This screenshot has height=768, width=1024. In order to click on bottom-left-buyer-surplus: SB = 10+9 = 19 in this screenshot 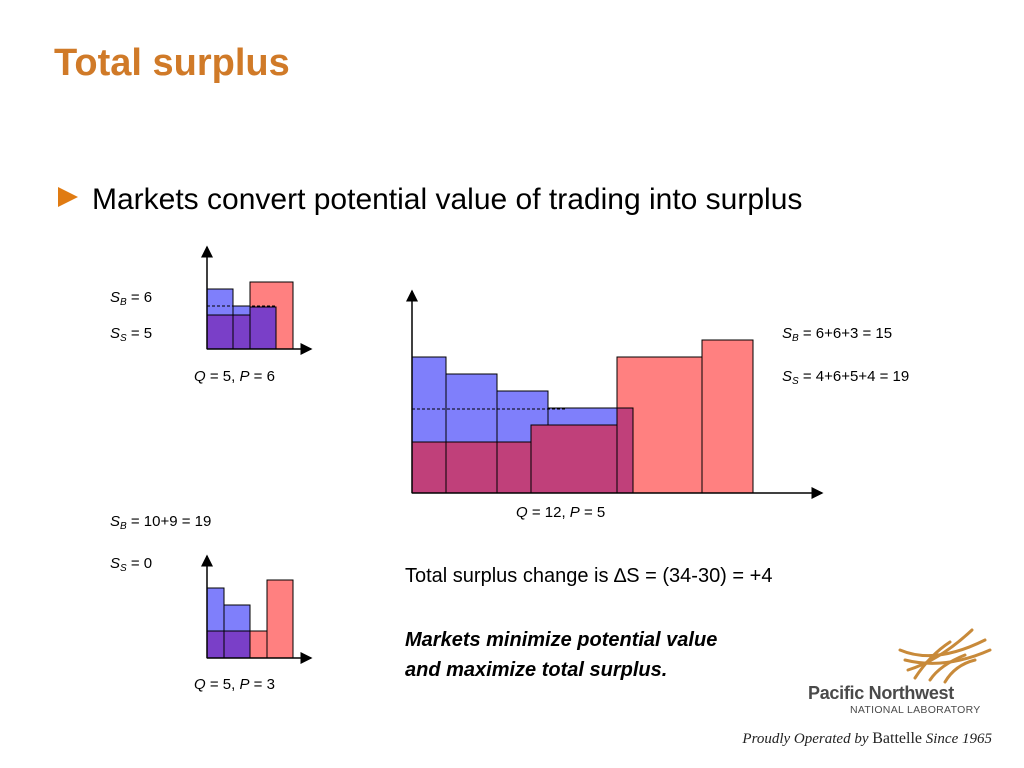, I will do `click(161, 522)`.